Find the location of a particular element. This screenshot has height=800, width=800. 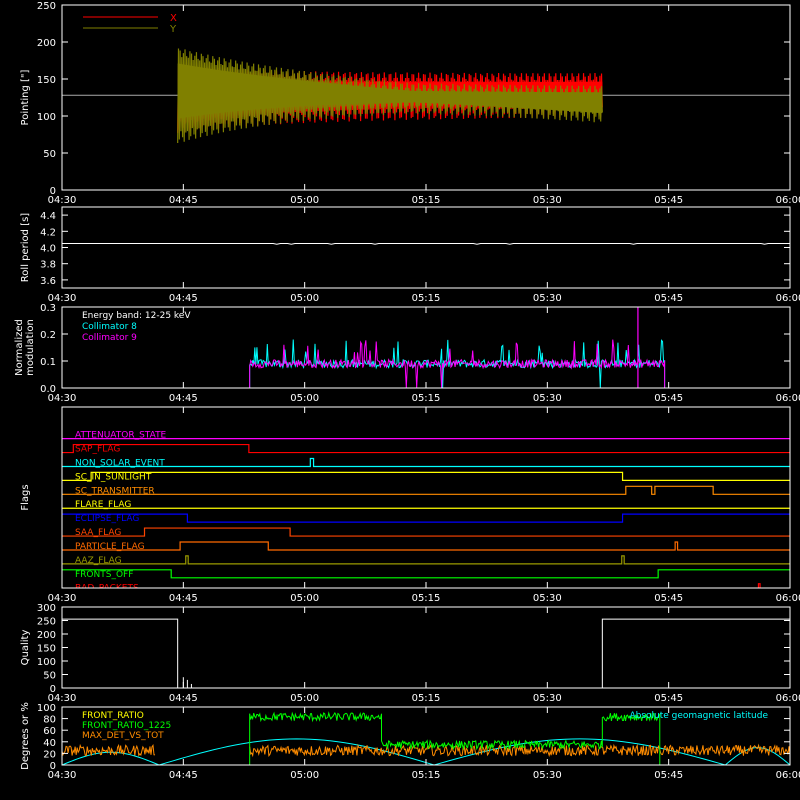

y-axis-label: Roll period [s] is located at coordinates (25, 247).